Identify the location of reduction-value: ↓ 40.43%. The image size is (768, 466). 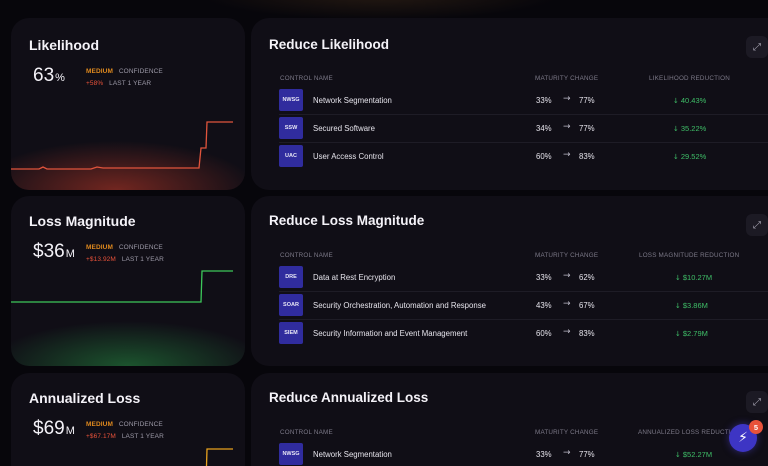
(689, 100).